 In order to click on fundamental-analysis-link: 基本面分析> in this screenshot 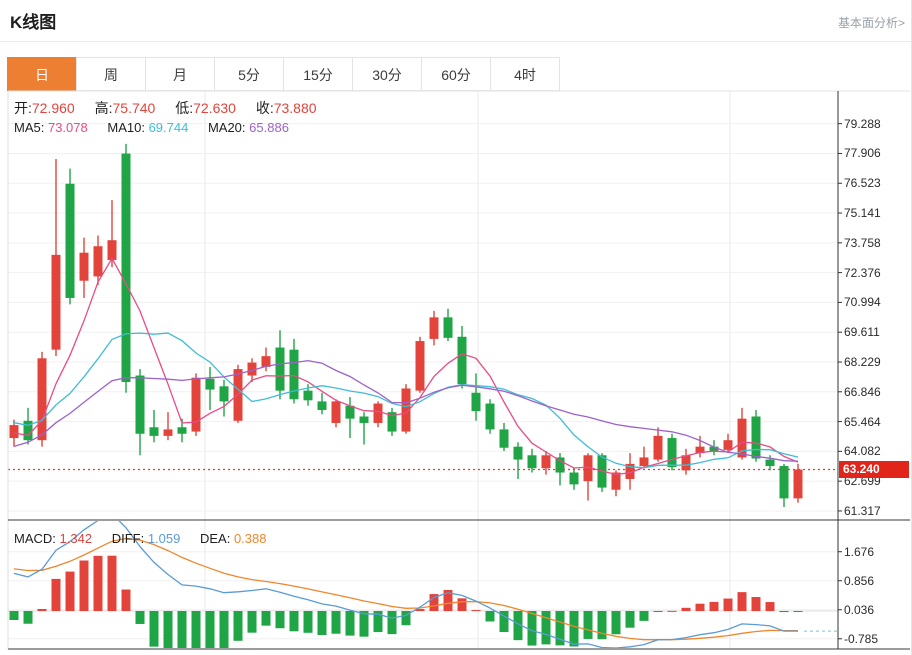, I will do `click(871, 23)`.